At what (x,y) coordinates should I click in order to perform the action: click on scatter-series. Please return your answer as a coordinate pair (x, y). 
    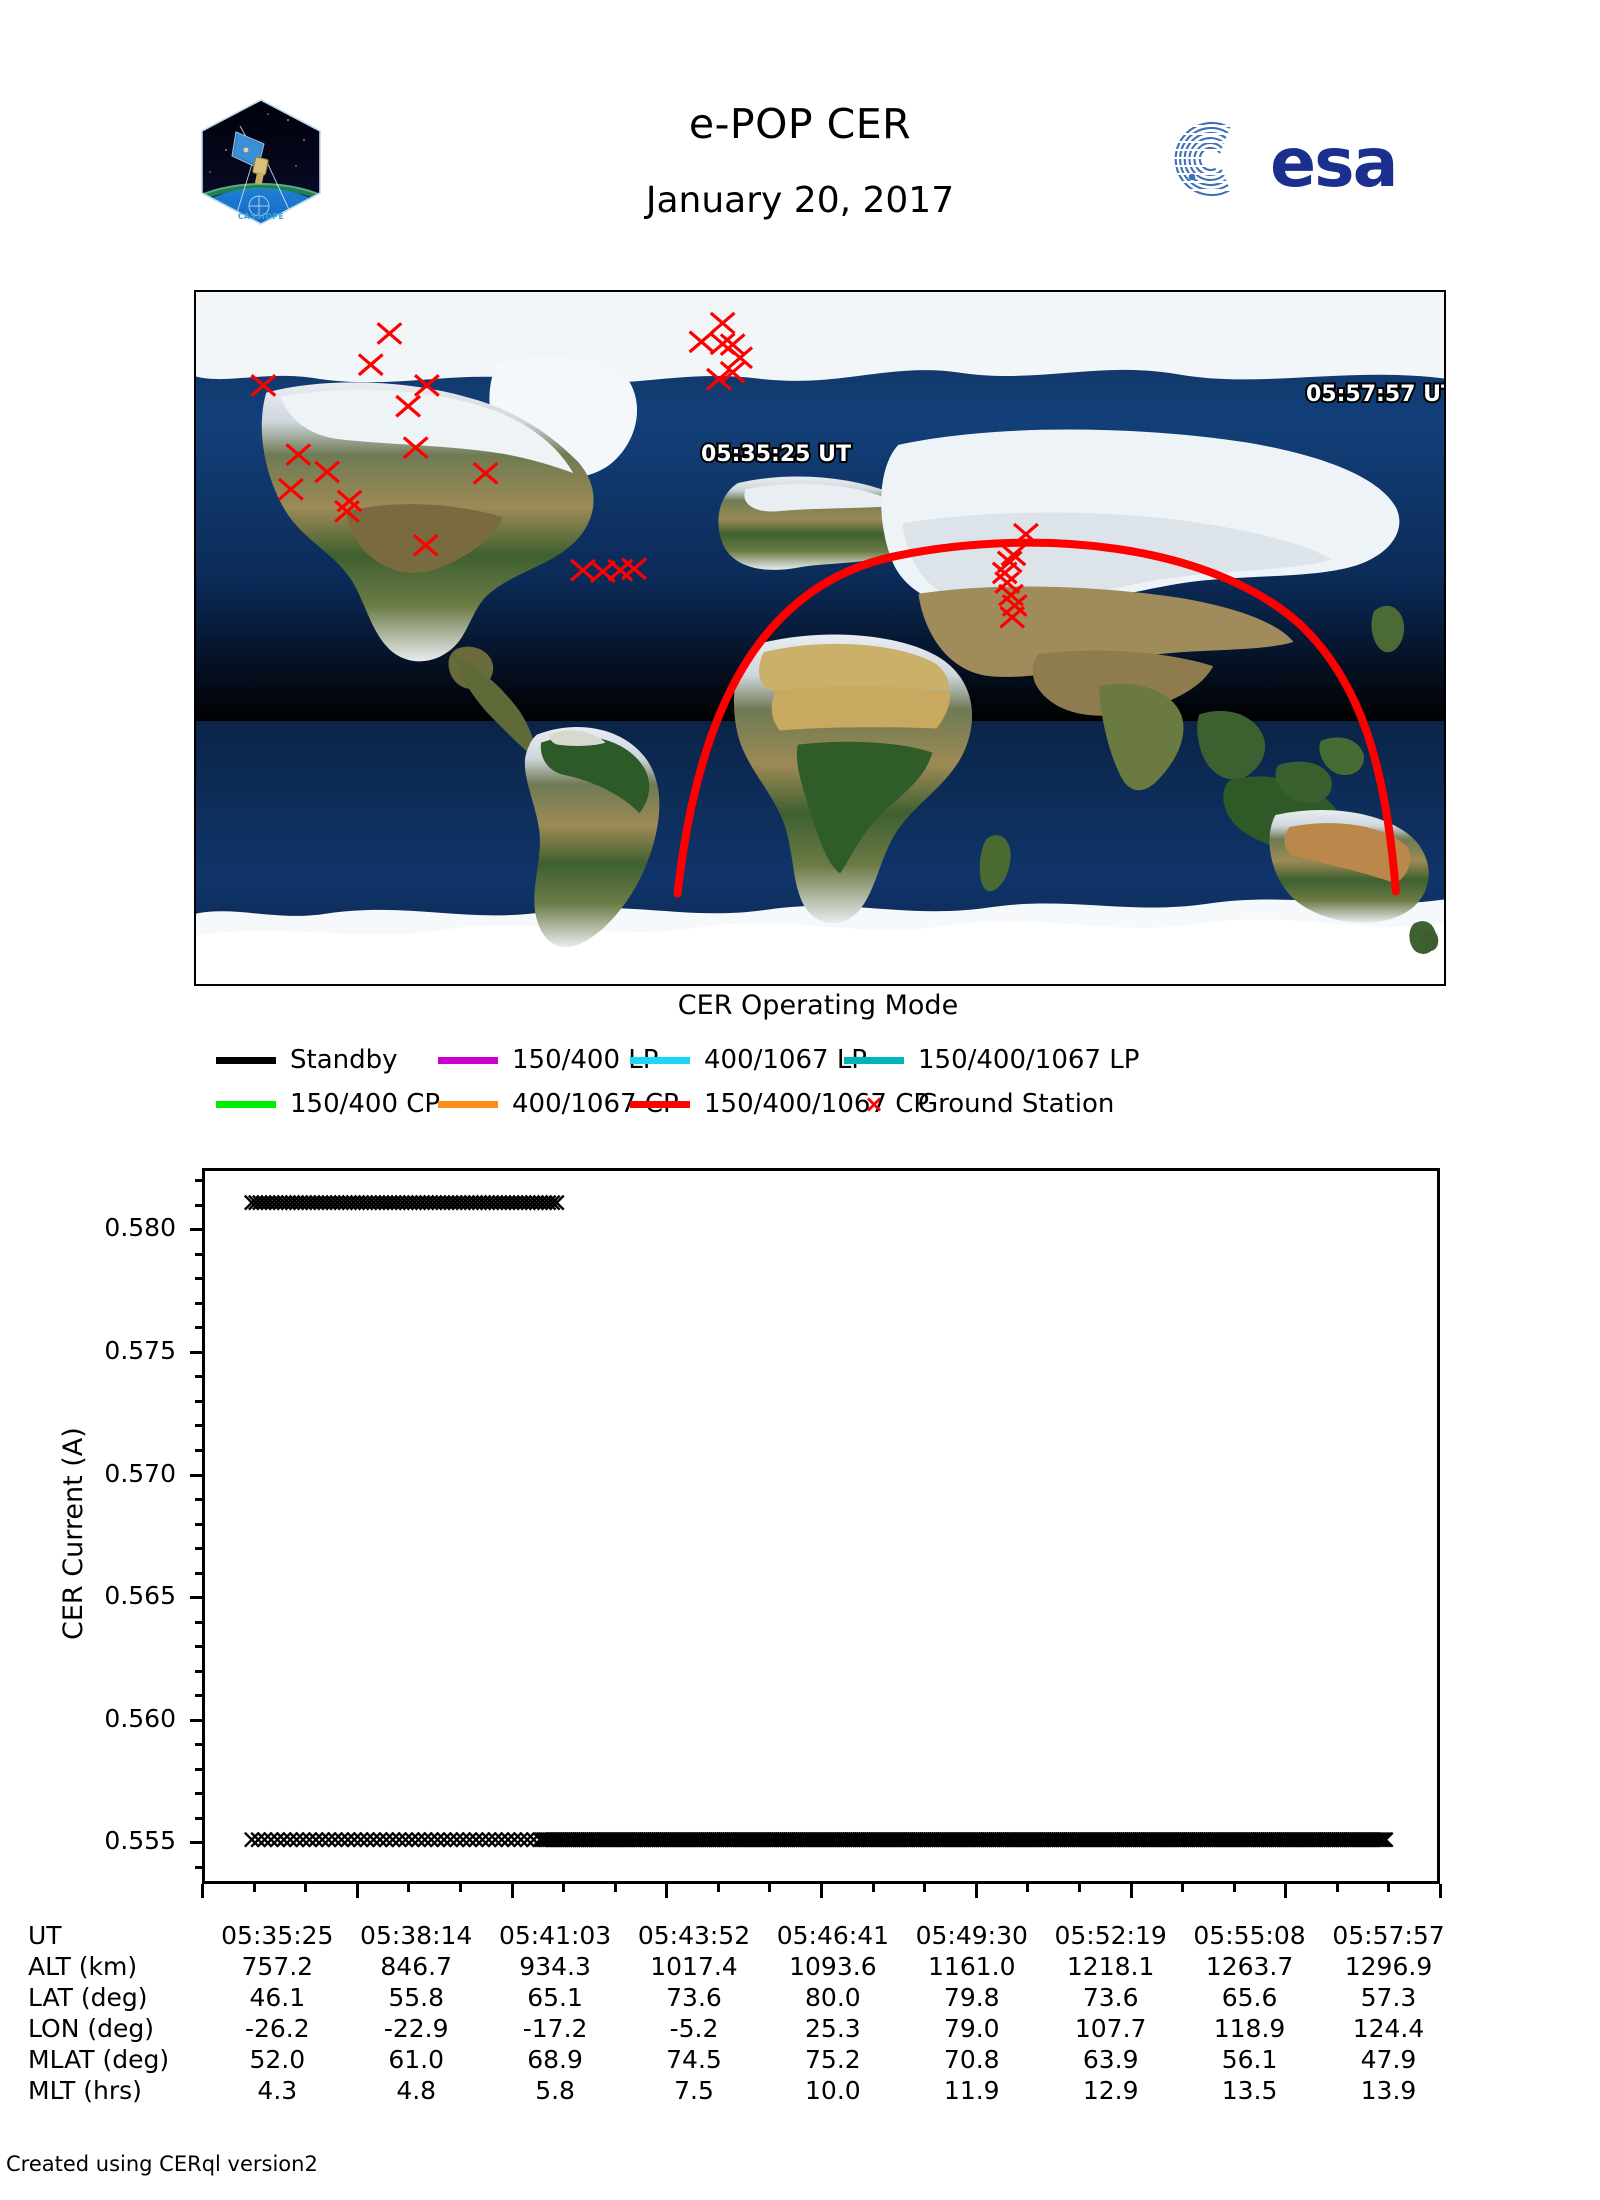
    Looking at the image, I should click on (404, 1202).